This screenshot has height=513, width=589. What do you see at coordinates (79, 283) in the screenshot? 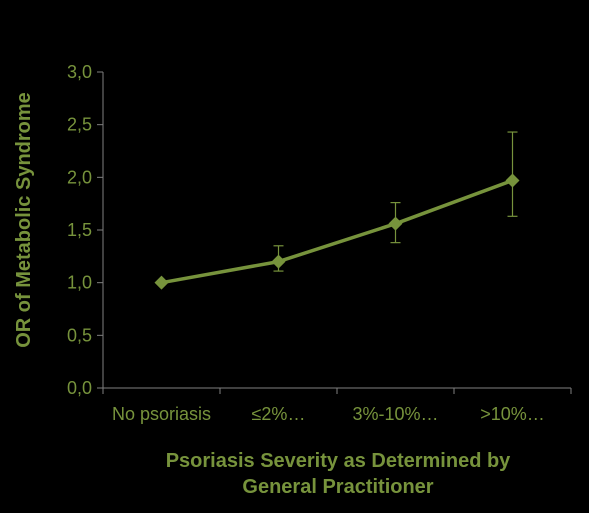
I see `y-tick-label: 1,0` at bounding box center [79, 283].